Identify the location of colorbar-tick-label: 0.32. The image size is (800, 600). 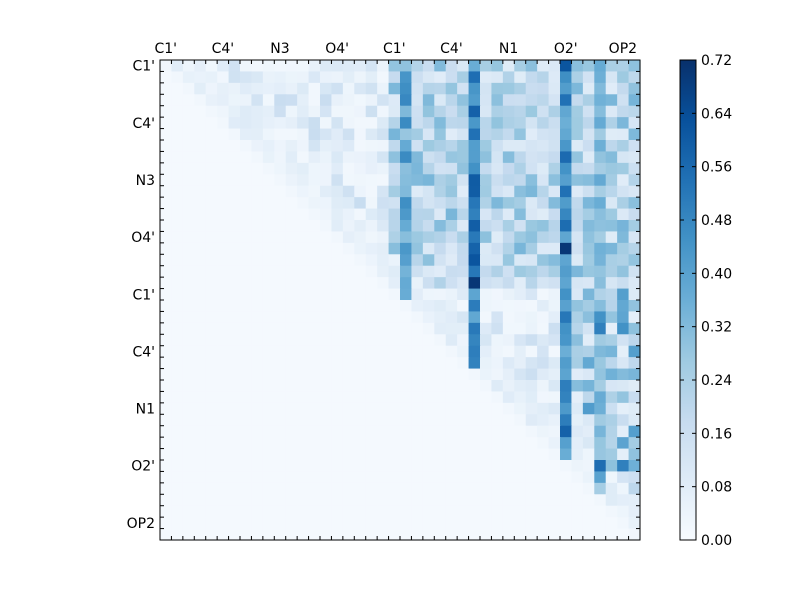
(716, 328).